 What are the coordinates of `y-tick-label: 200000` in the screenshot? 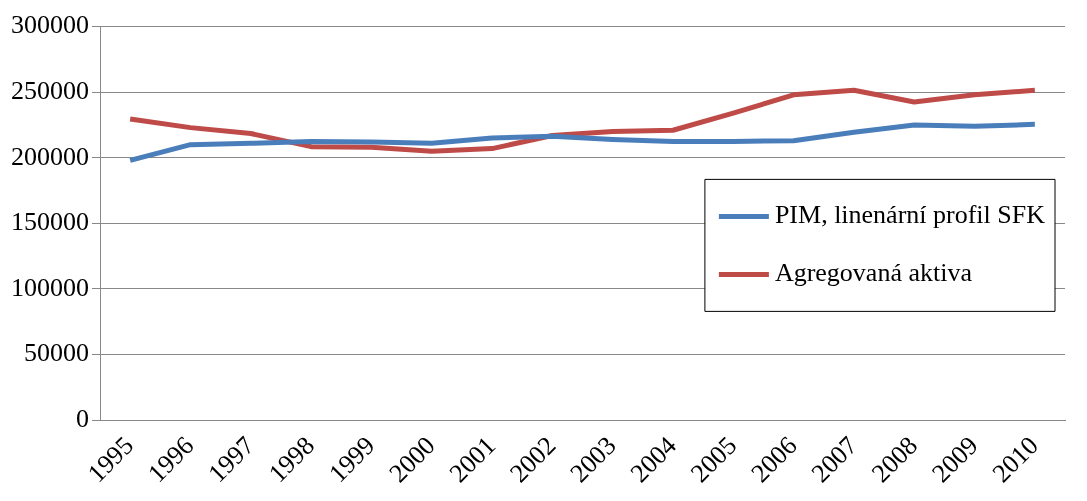 It's located at (50, 156).